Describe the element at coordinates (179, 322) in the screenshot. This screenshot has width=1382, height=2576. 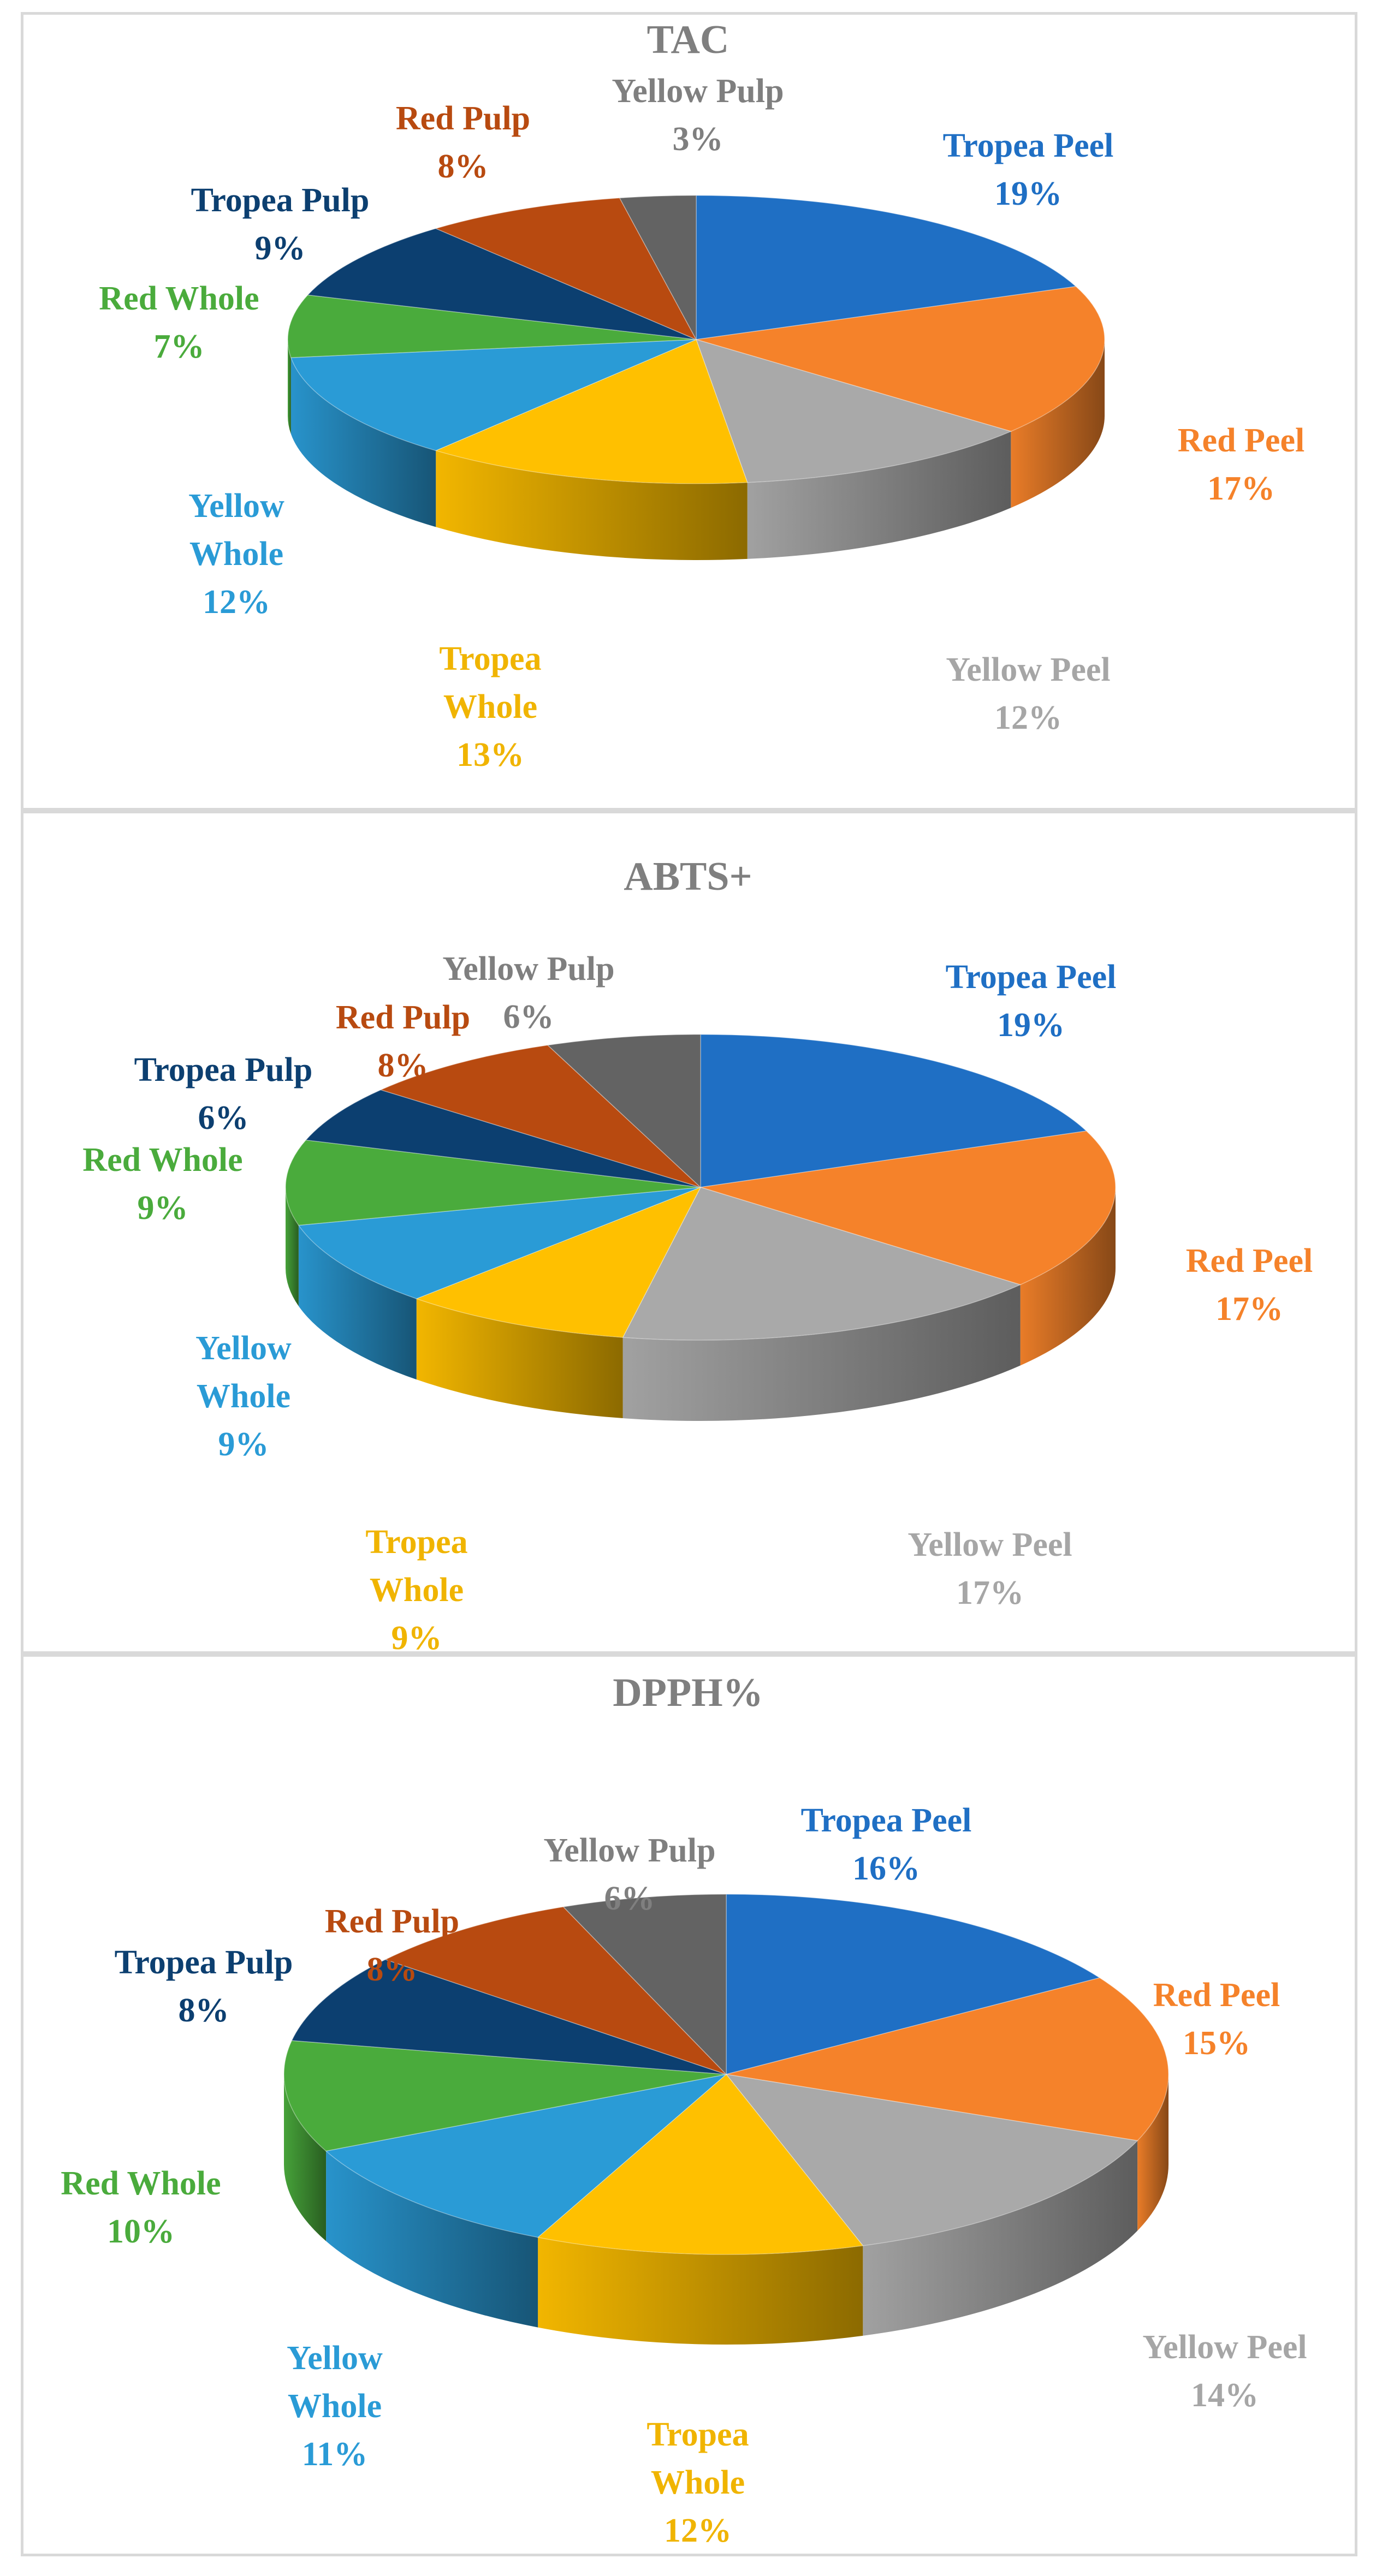
I see `data-label-red-whole: Red Whole 7%` at that location.